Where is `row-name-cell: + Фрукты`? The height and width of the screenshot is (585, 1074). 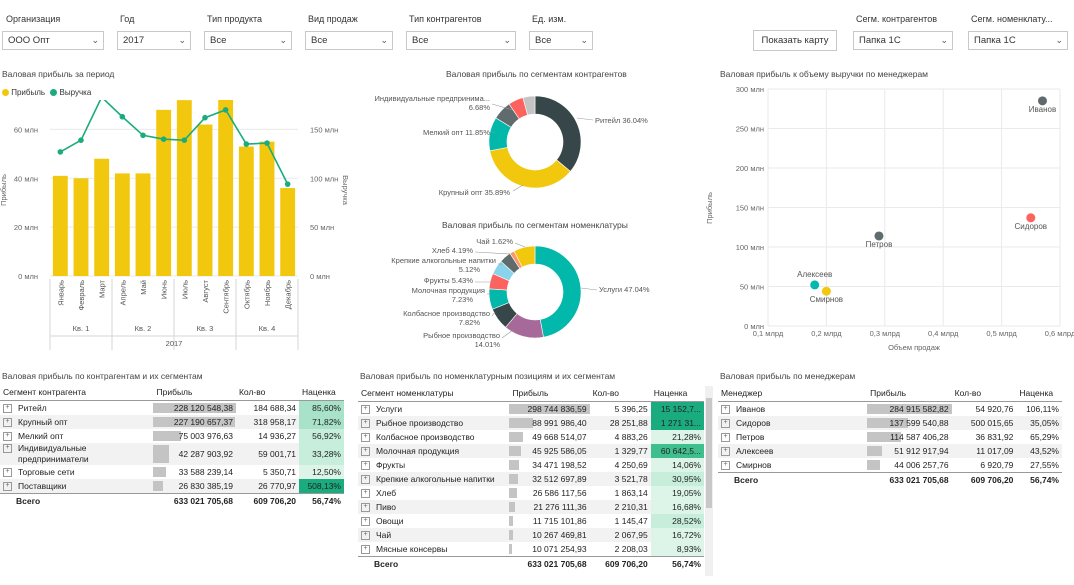 row-name-cell: + Фрукты is located at coordinates (433, 465).